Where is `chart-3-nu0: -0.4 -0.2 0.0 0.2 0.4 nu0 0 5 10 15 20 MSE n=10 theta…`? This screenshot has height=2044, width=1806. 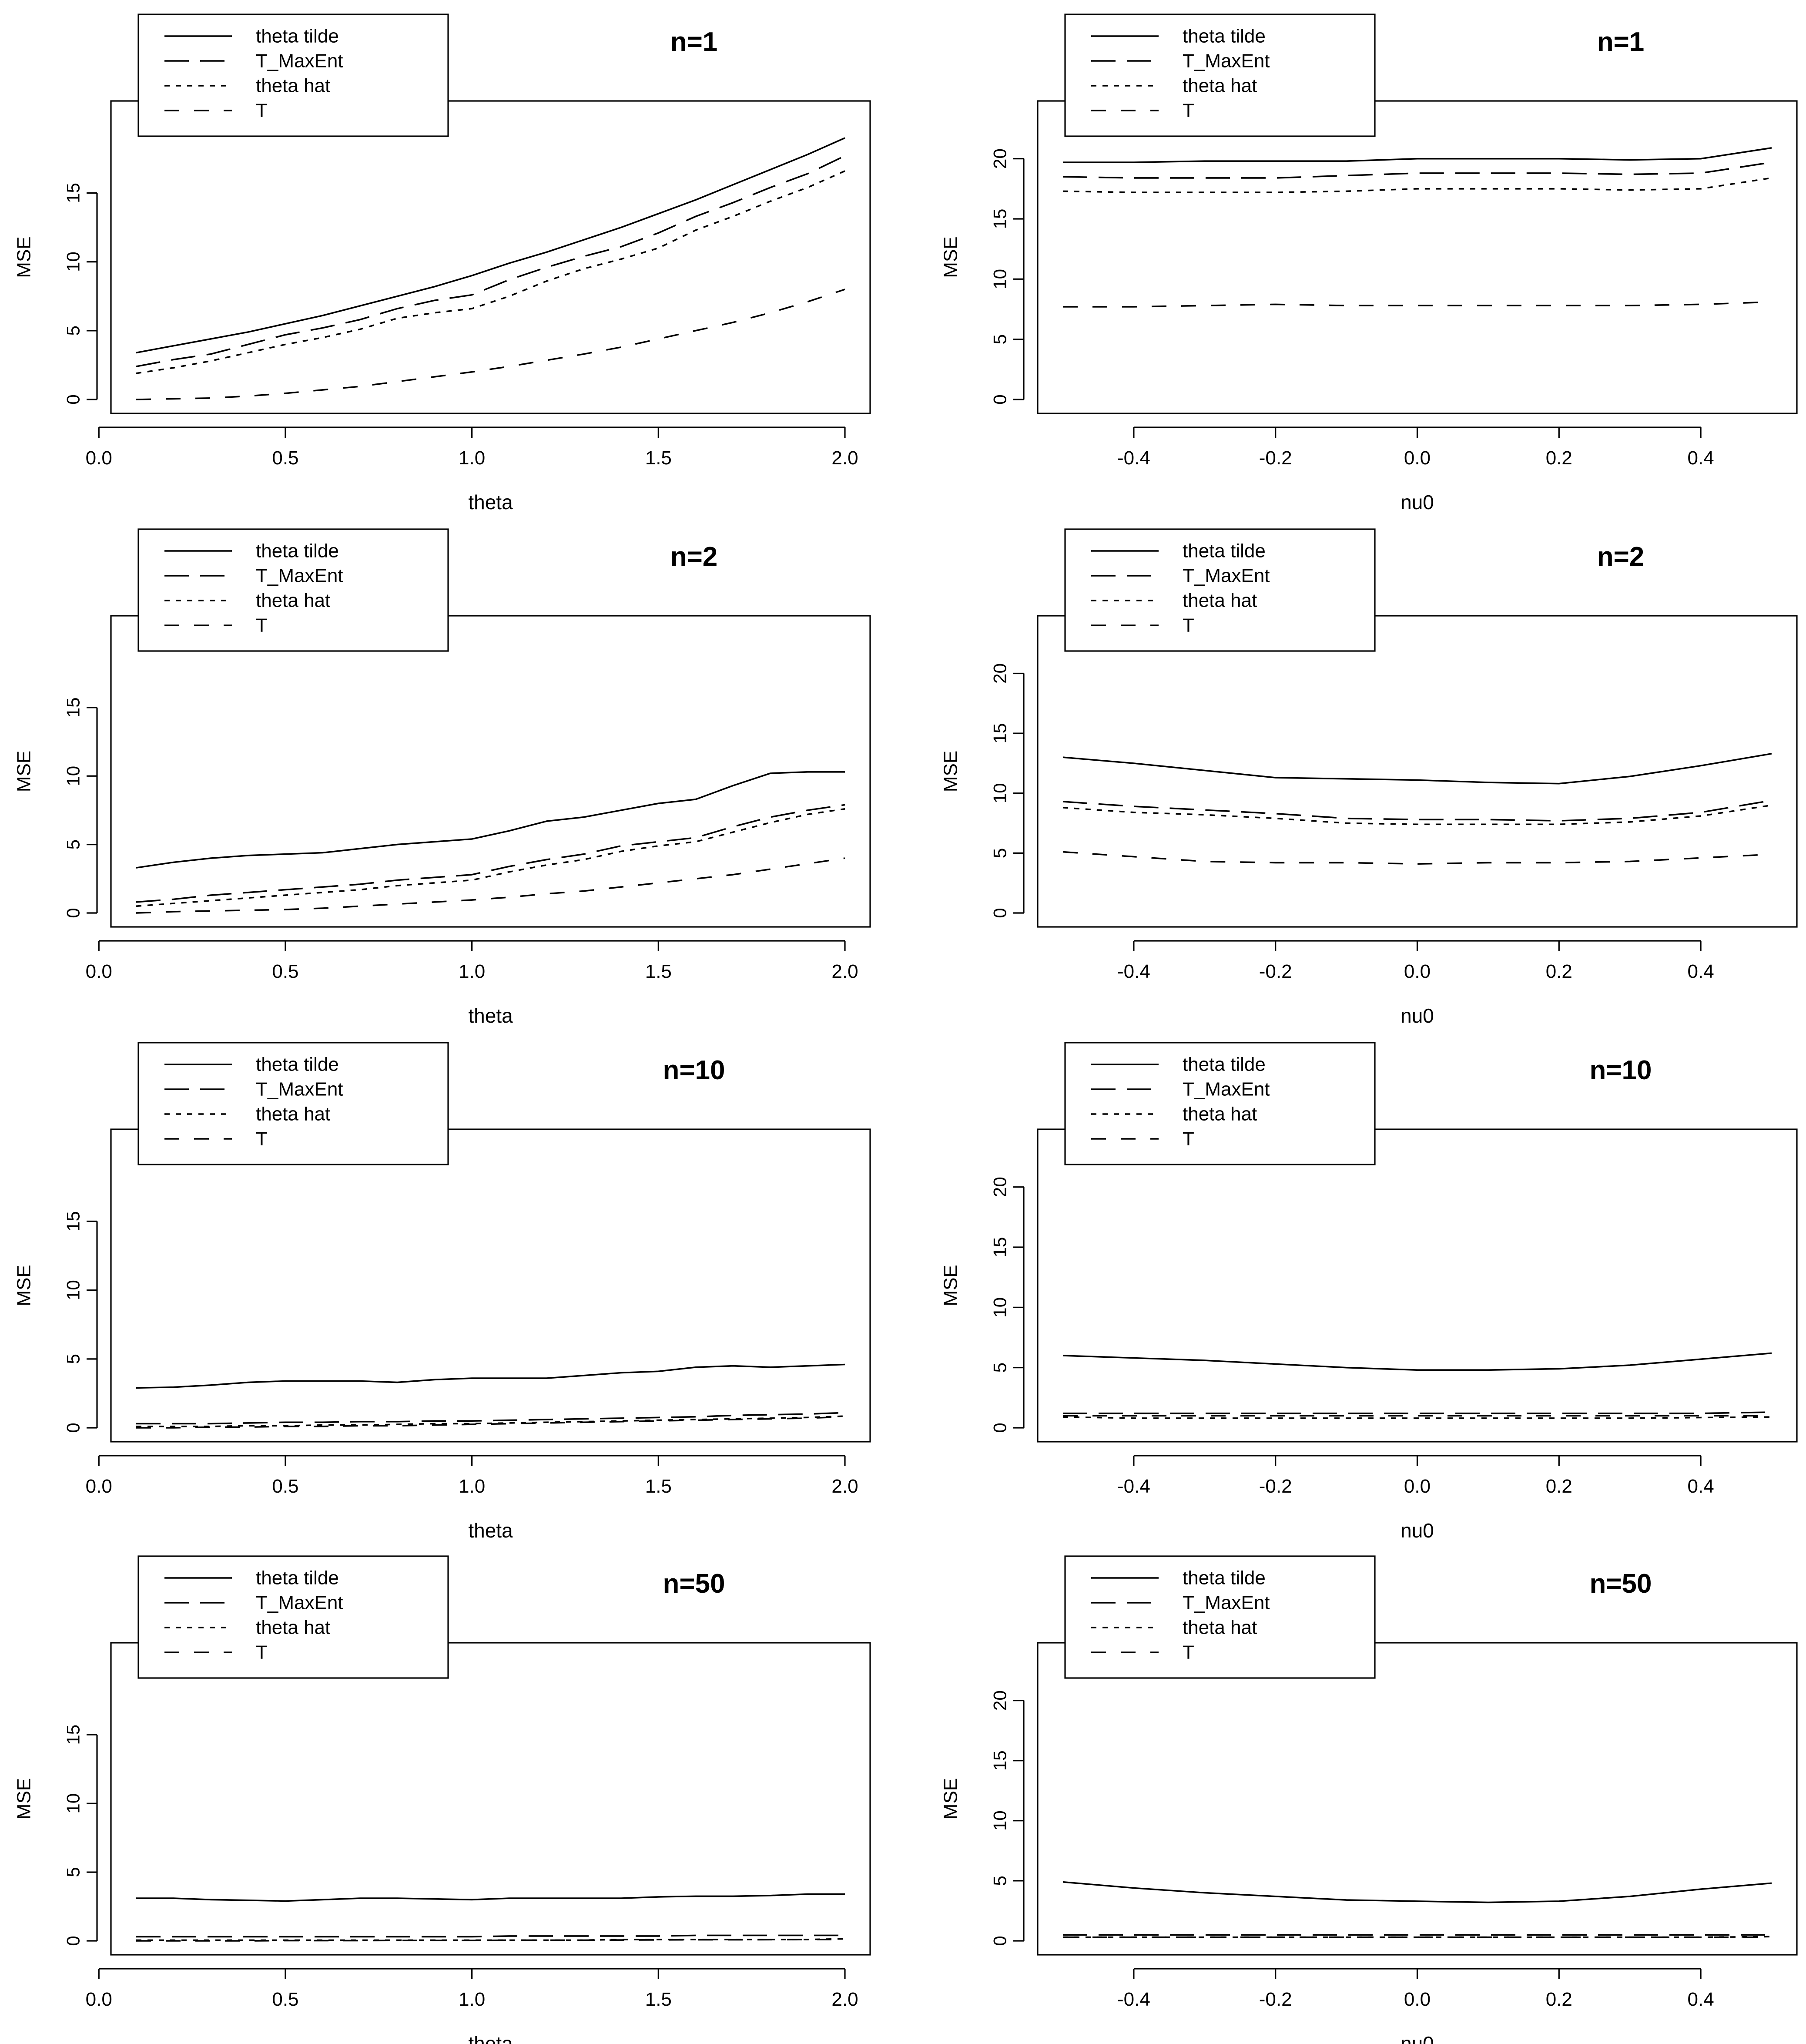 chart-3-nu0: -0.4 -0.2 0.0 0.2 0.4 nu0 0 5 10 15 20 MSE n=10 theta… is located at coordinates (1369, 1292).